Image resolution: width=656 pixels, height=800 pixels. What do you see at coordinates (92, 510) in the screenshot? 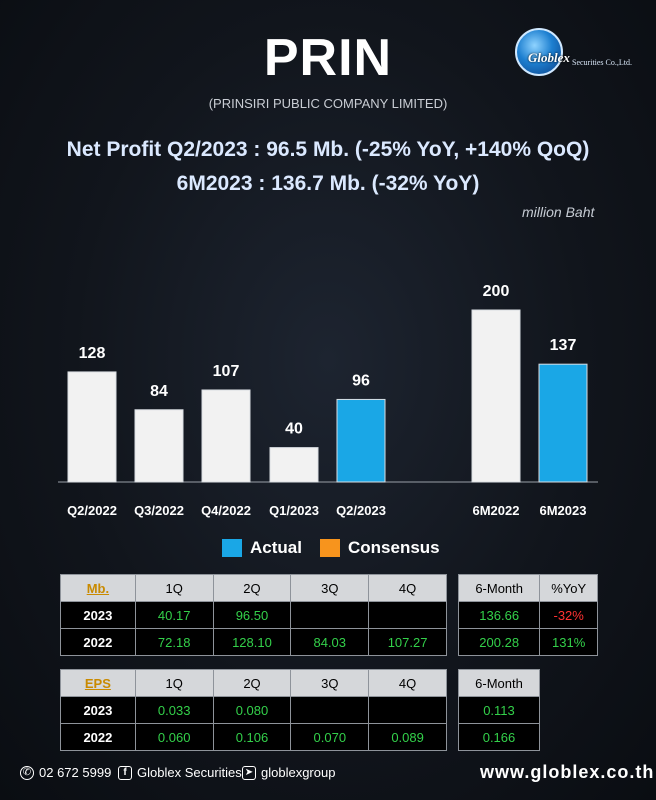
I see `x-tick-label: Q2/2022` at bounding box center [92, 510].